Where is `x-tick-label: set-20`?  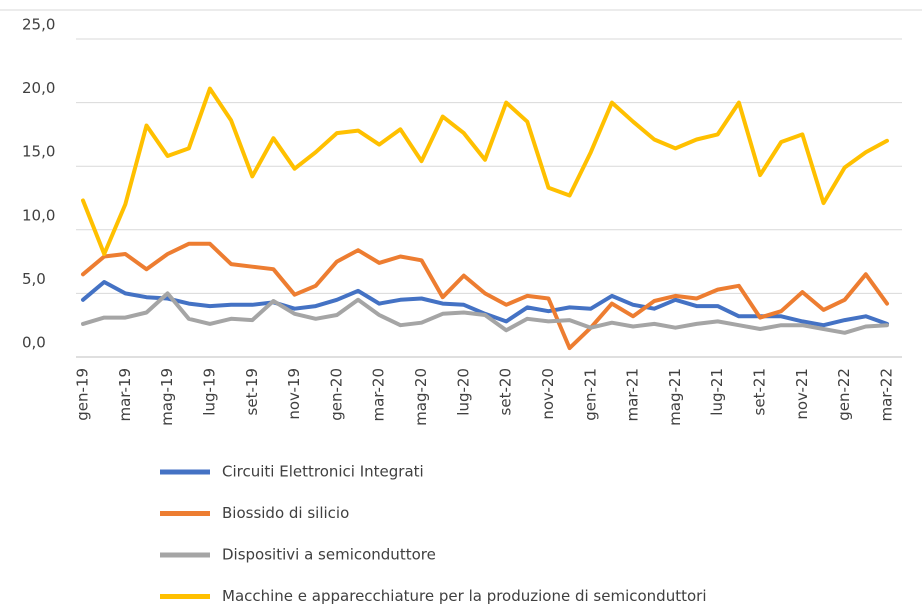 x-tick-label: set-20 is located at coordinates (506, 391).